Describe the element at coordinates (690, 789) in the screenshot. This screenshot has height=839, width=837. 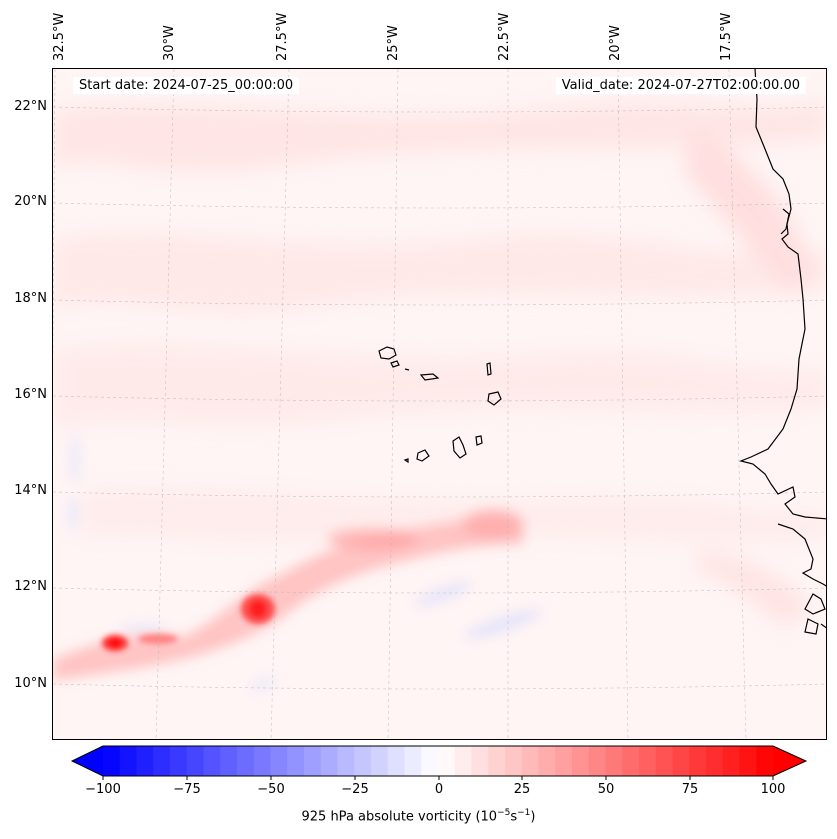
I see `colorbar-tick-75: 75` at that location.